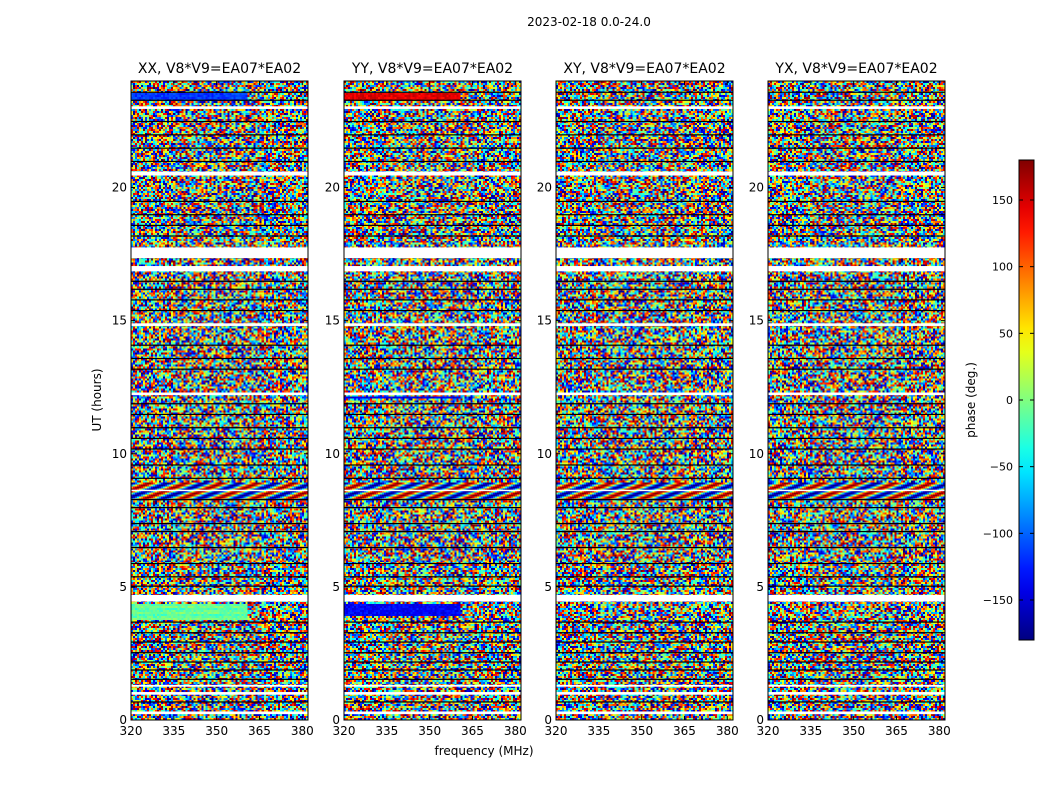  I want to click on x-tick-label: 335, so click(386, 731).